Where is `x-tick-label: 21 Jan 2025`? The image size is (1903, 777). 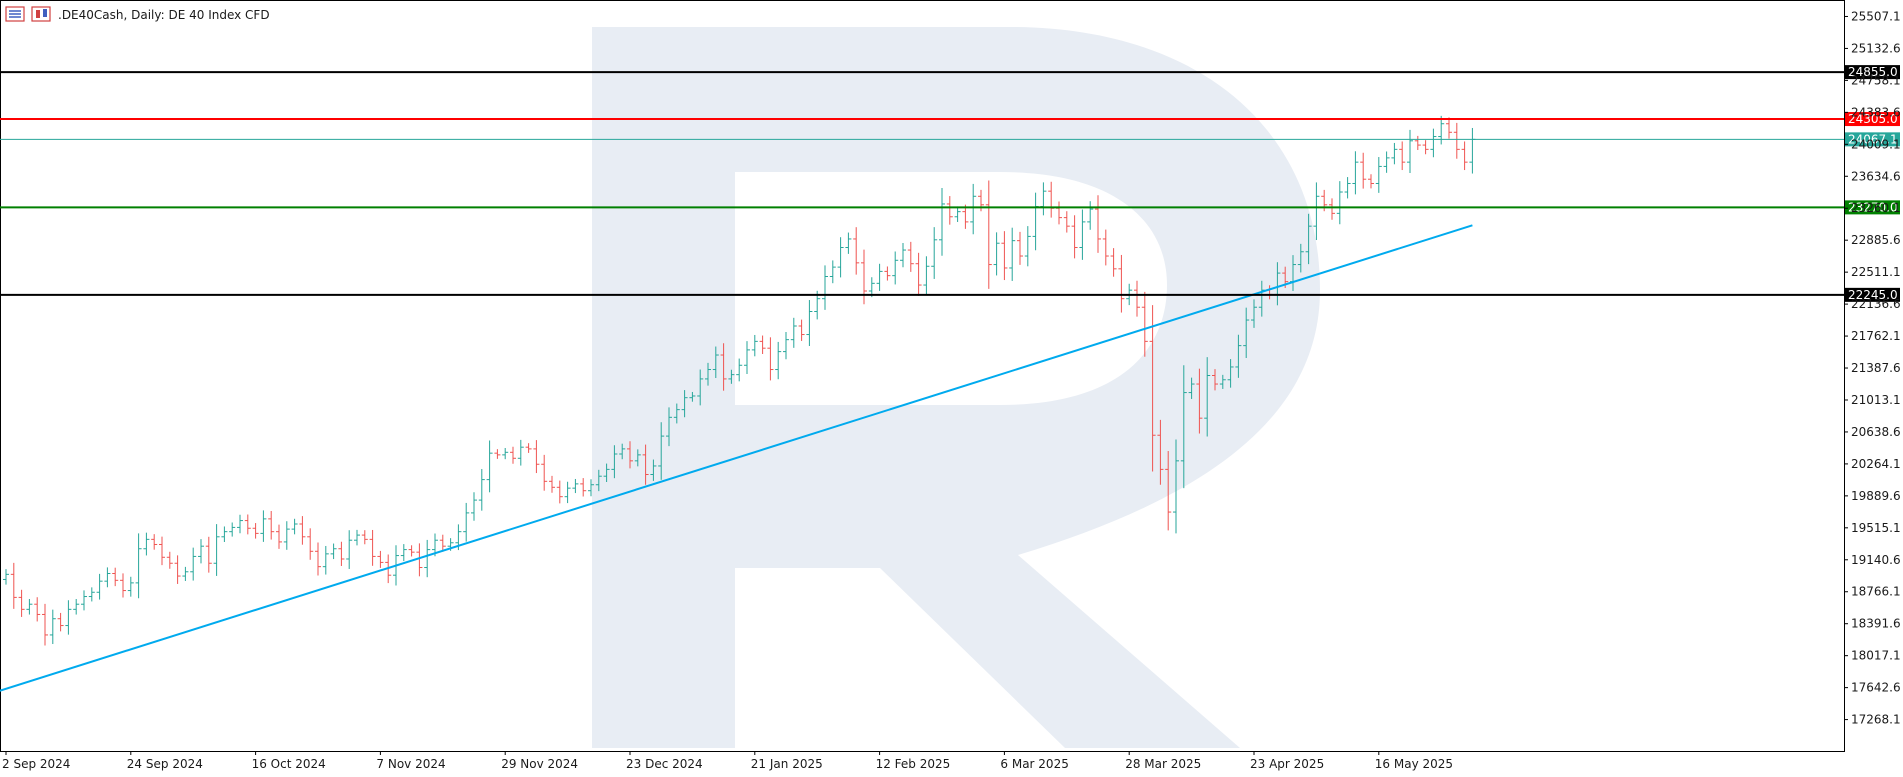 x-tick-label: 21 Jan 2025 is located at coordinates (787, 764).